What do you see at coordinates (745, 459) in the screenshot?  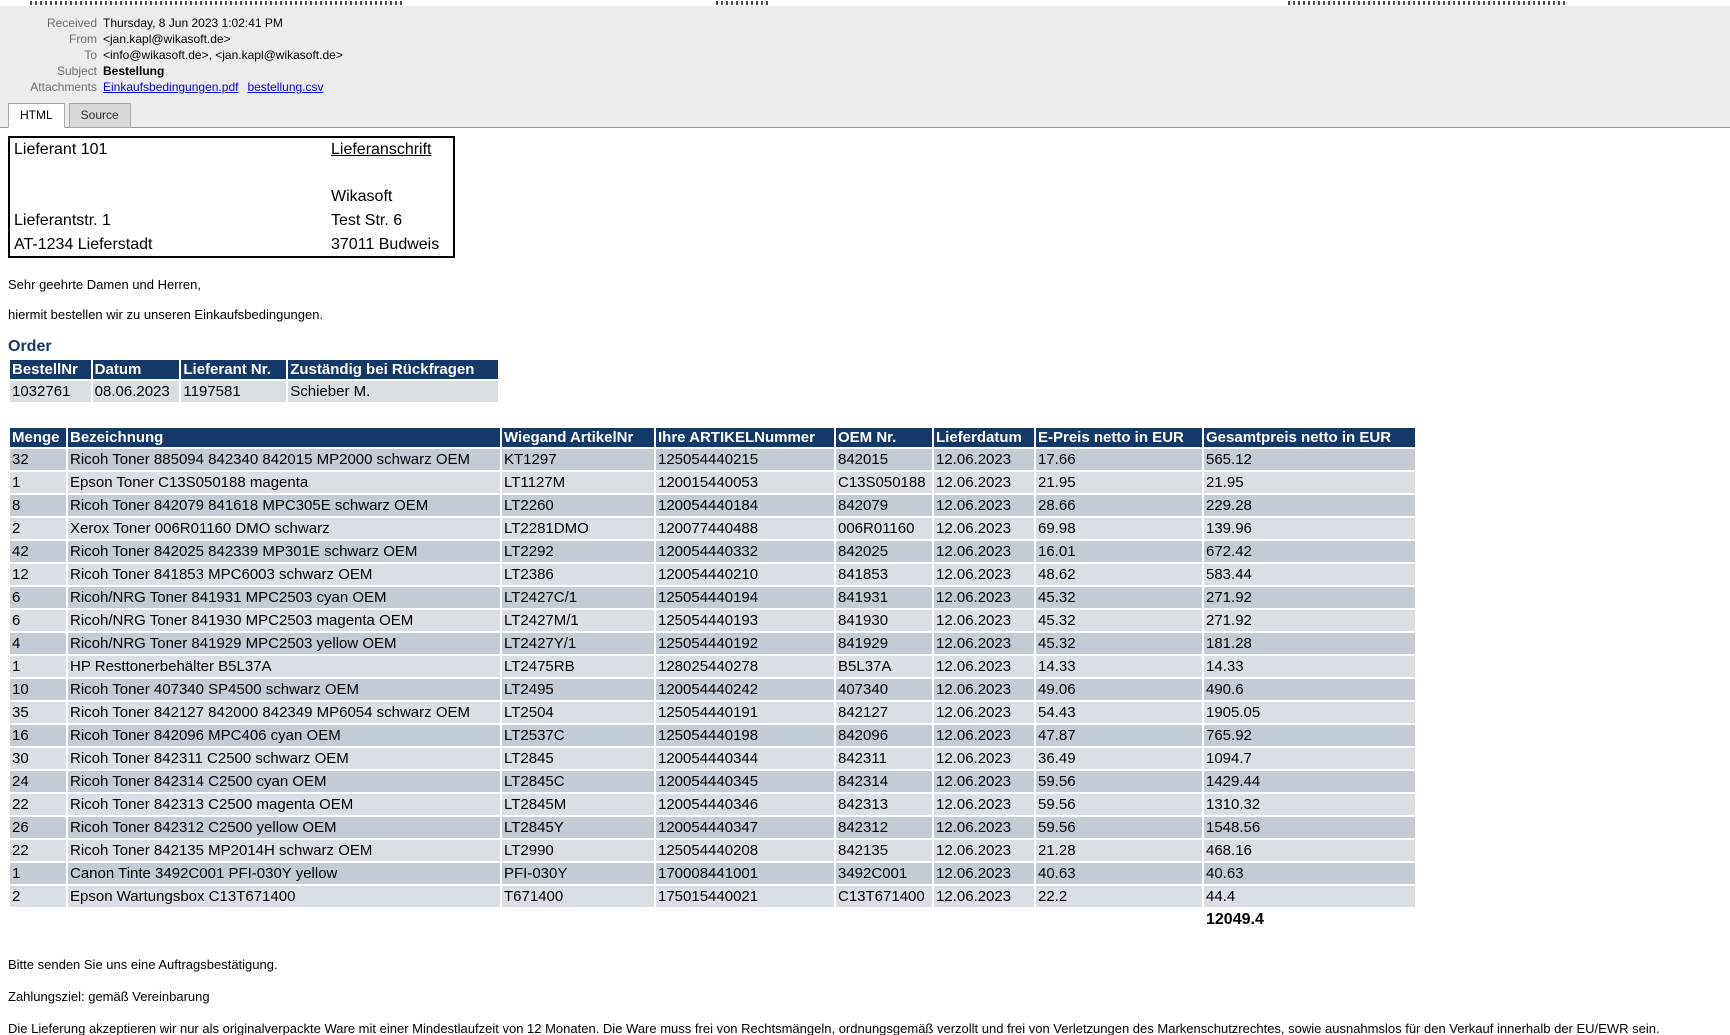 I see `article-number-cell: 125054440215` at bounding box center [745, 459].